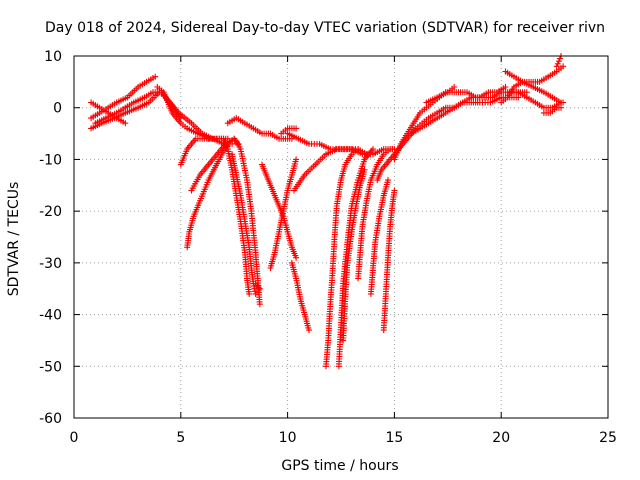 The image size is (640, 480). What do you see at coordinates (50, 160) in the screenshot?
I see `y-tick-label: -10` at bounding box center [50, 160].